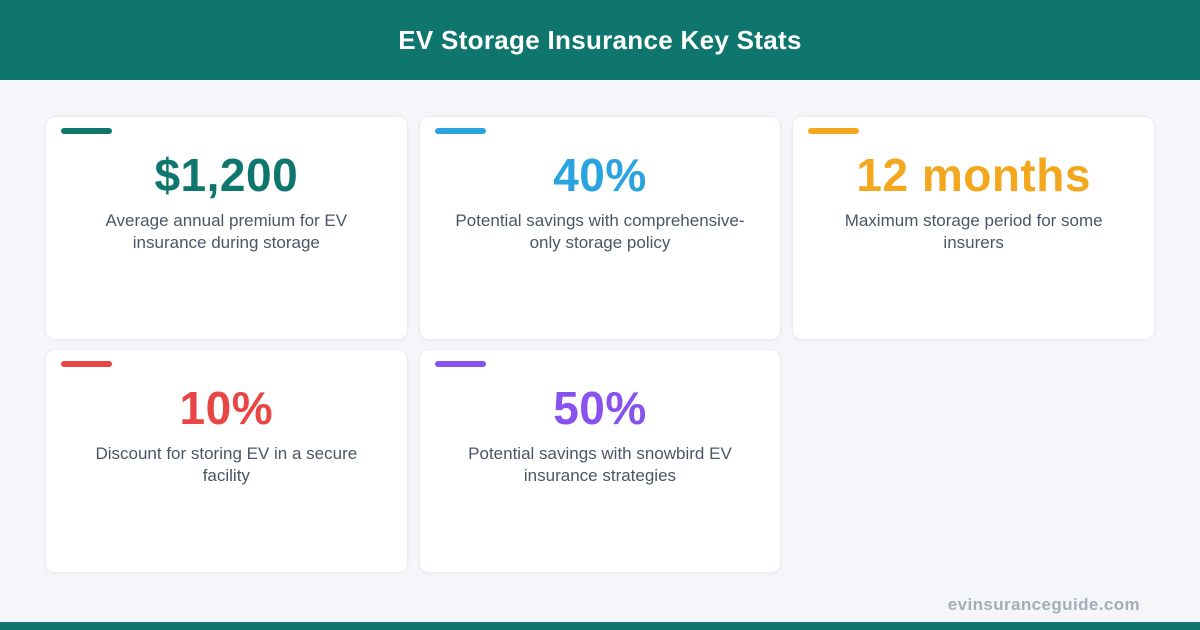 Image resolution: width=1200 pixels, height=630 pixels. I want to click on stat-value: 12 months, so click(973, 175).